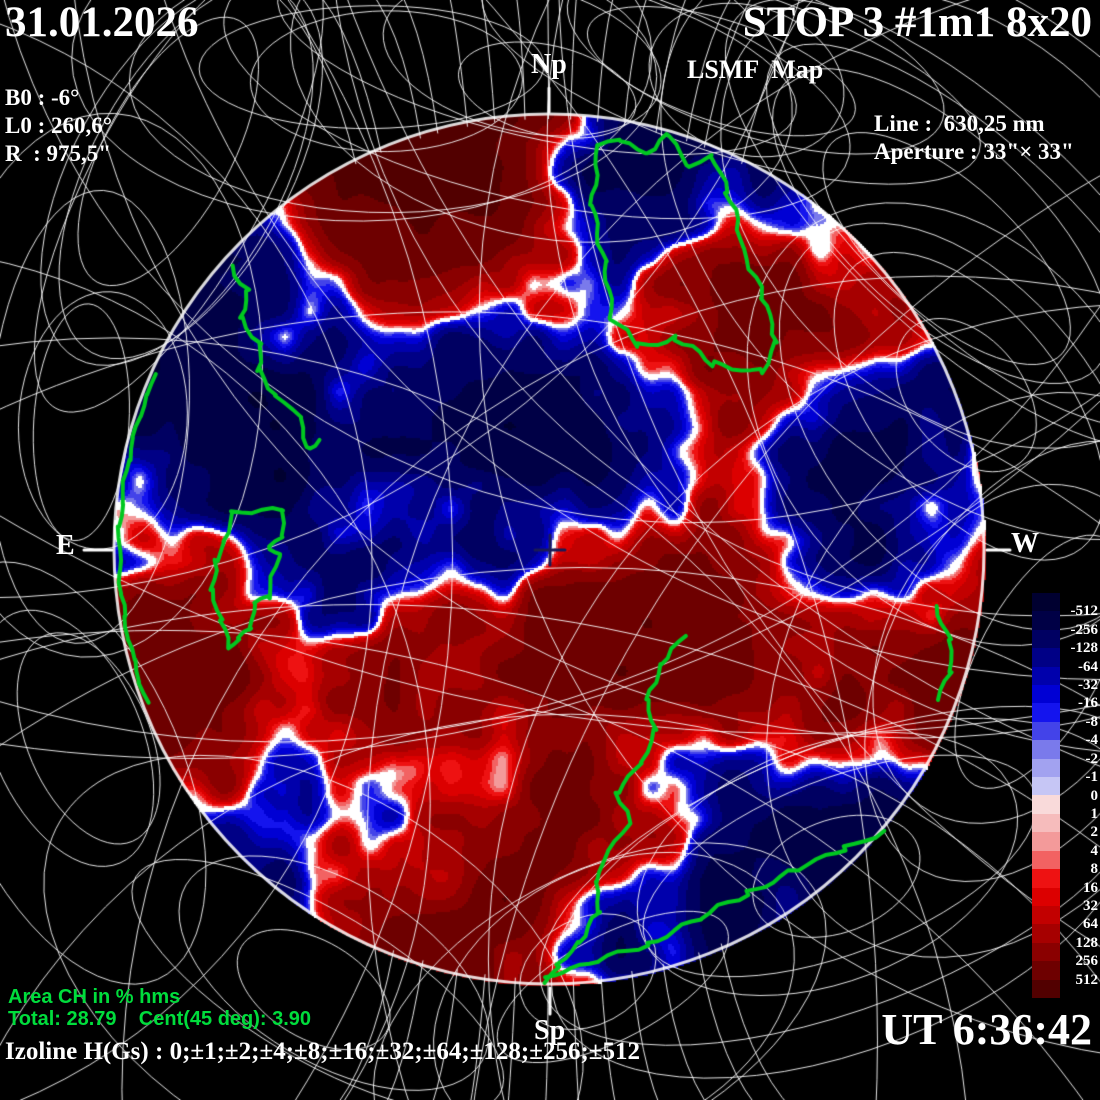 The height and width of the screenshot is (1100, 1100). What do you see at coordinates (1094, 850) in the screenshot?
I see `colorbar-level-label: 4` at bounding box center [1094, 850].